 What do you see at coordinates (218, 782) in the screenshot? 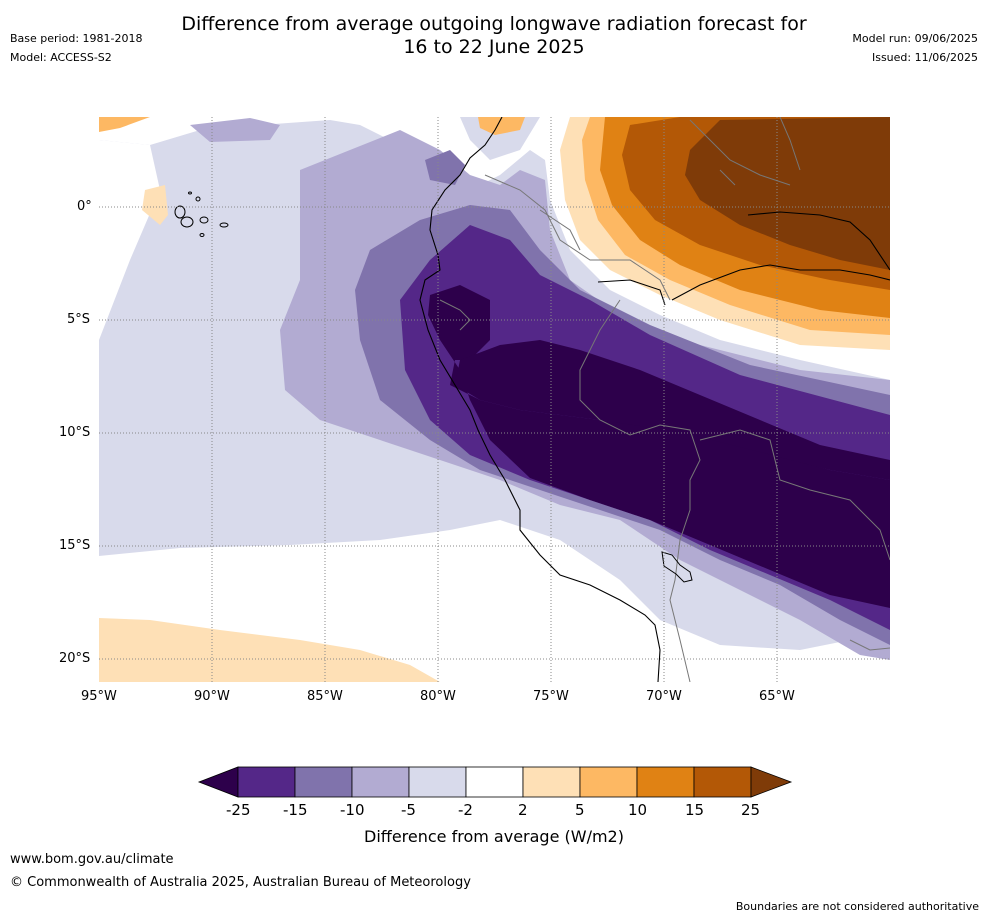
I see `colorbar-extend-low` at bounding box center [218, 782].